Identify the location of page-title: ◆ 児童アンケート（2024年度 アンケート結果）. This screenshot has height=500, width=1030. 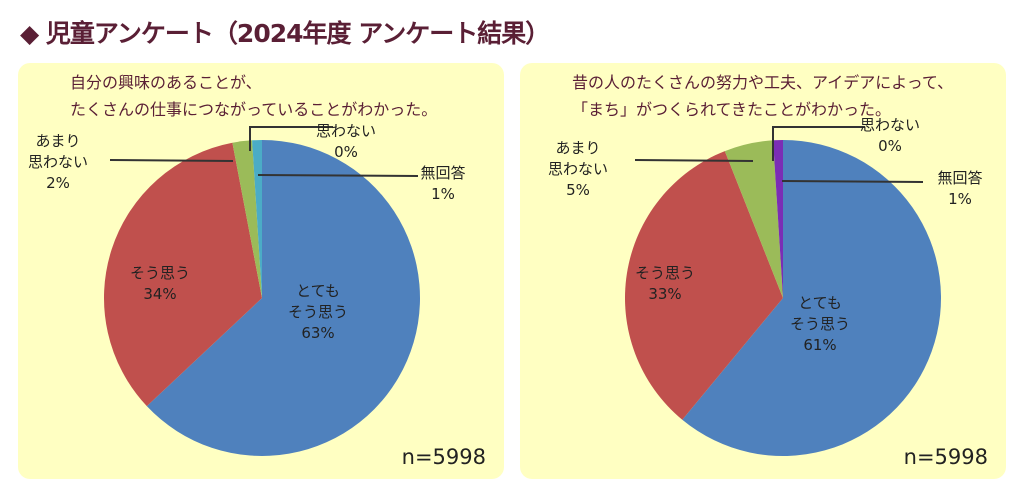
(285, 33).